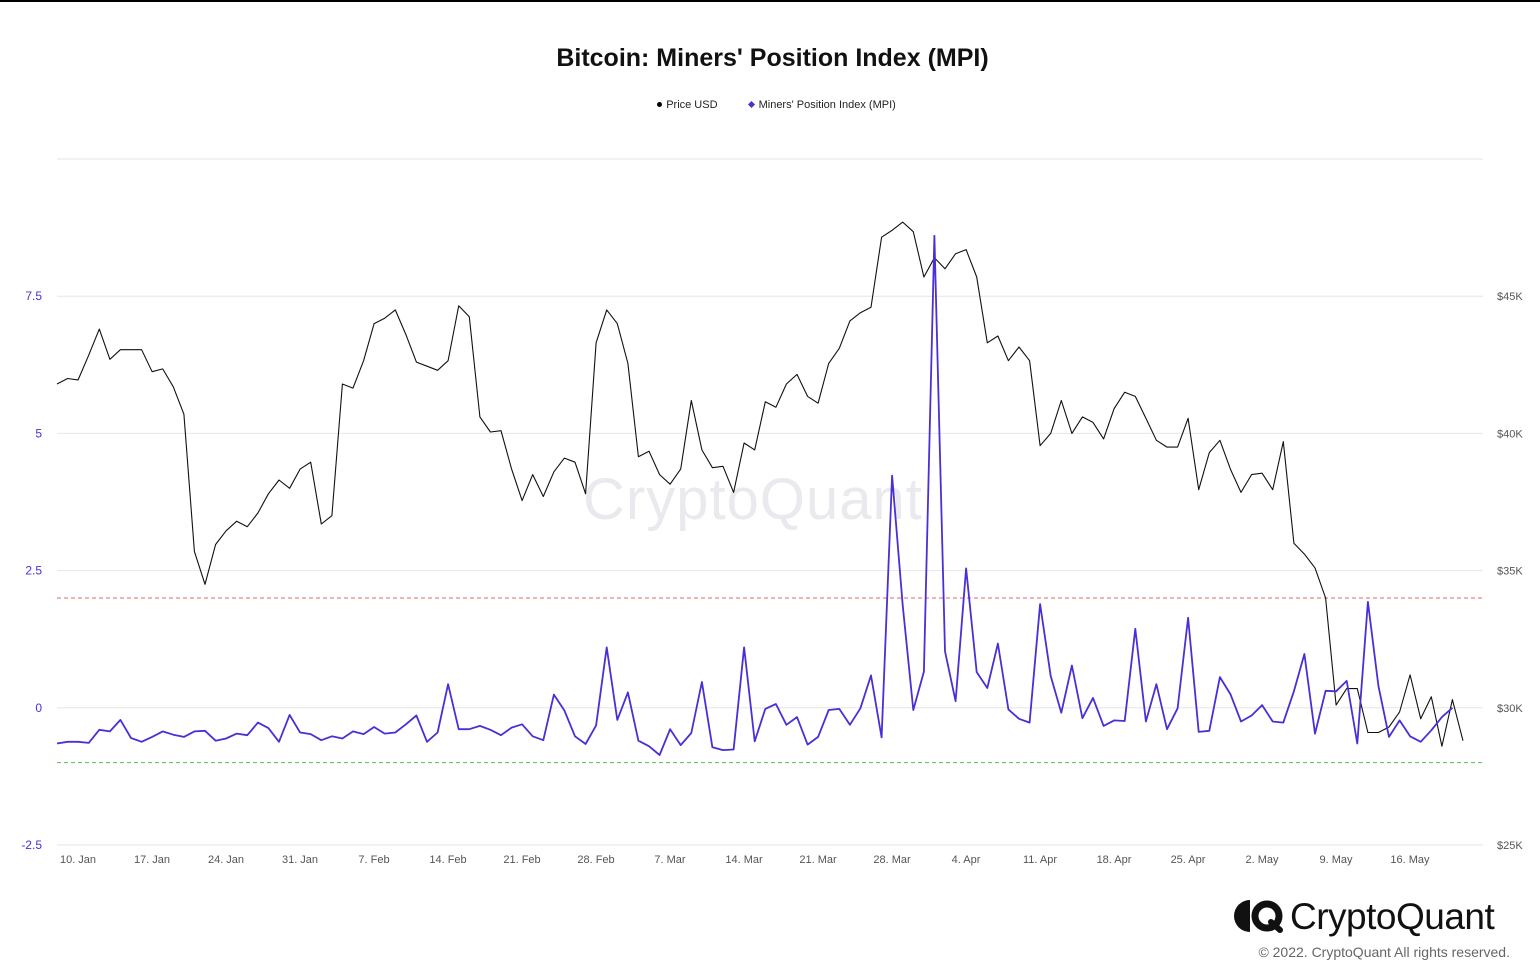  Describe the element at coordinates (1510, 846) in the screenshot. I see `right-tick-label: $25K` at that location.